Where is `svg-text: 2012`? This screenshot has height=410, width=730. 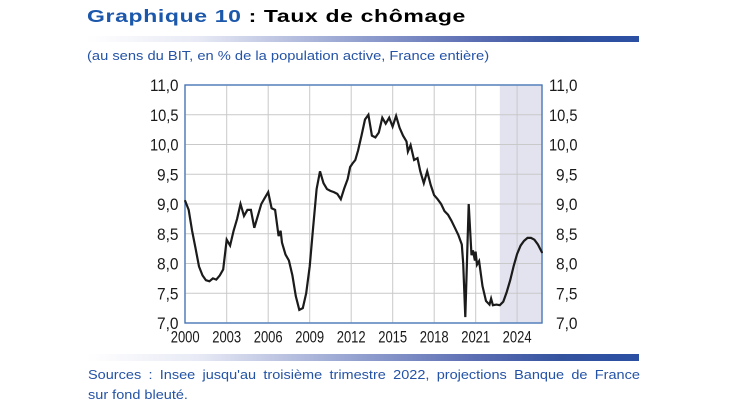 svg-text: 2012 is located at coordinates (351, 336).